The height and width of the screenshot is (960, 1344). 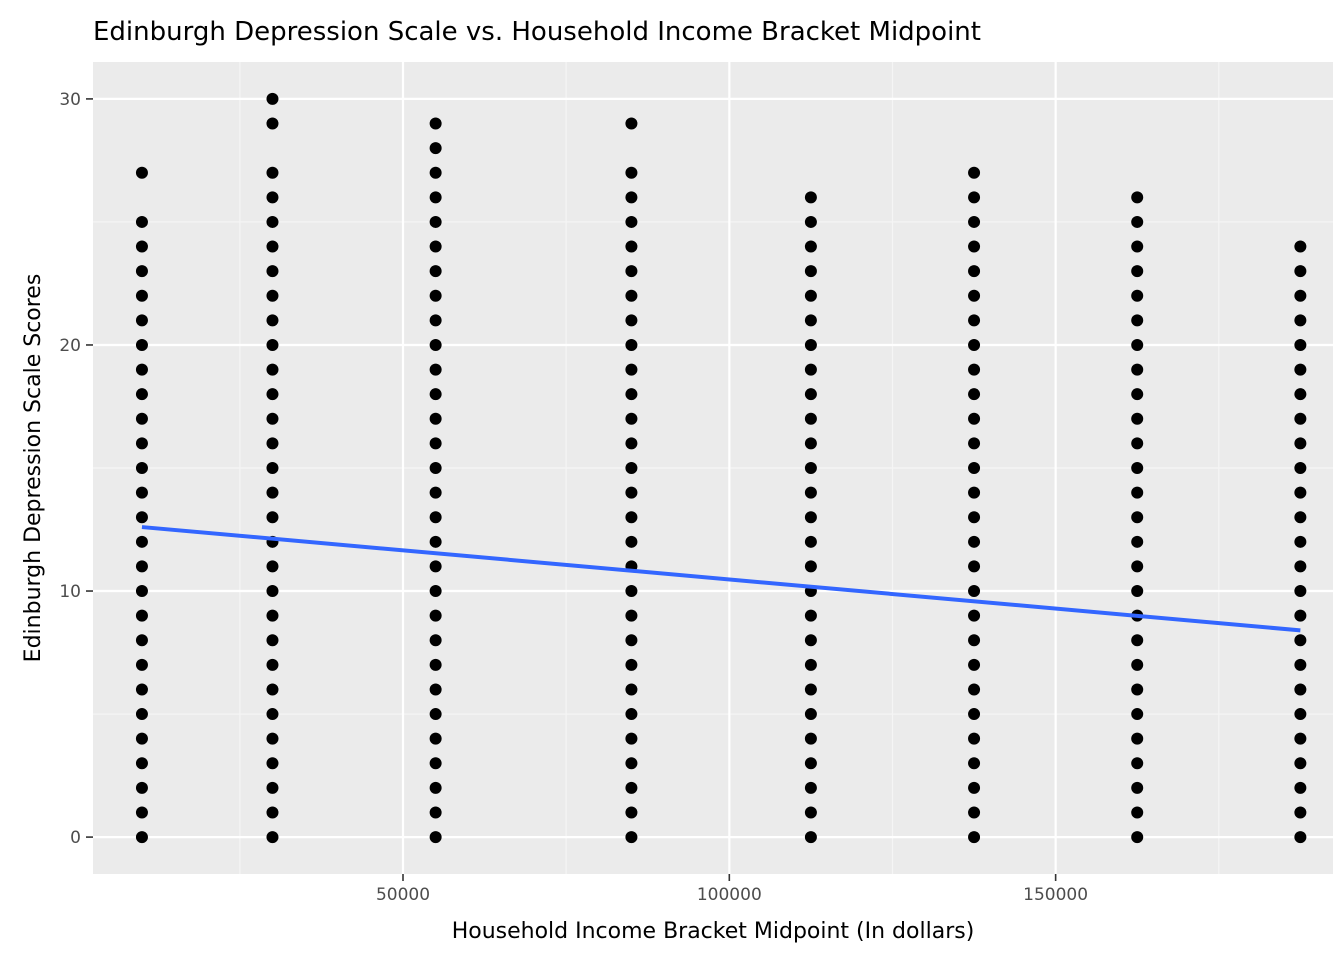 What do you see at coordinates (33, 468) in the screenshot?
I see `y-axis-title: Edinburgh Depression Scale Scores` at bounding box center [33, 468].